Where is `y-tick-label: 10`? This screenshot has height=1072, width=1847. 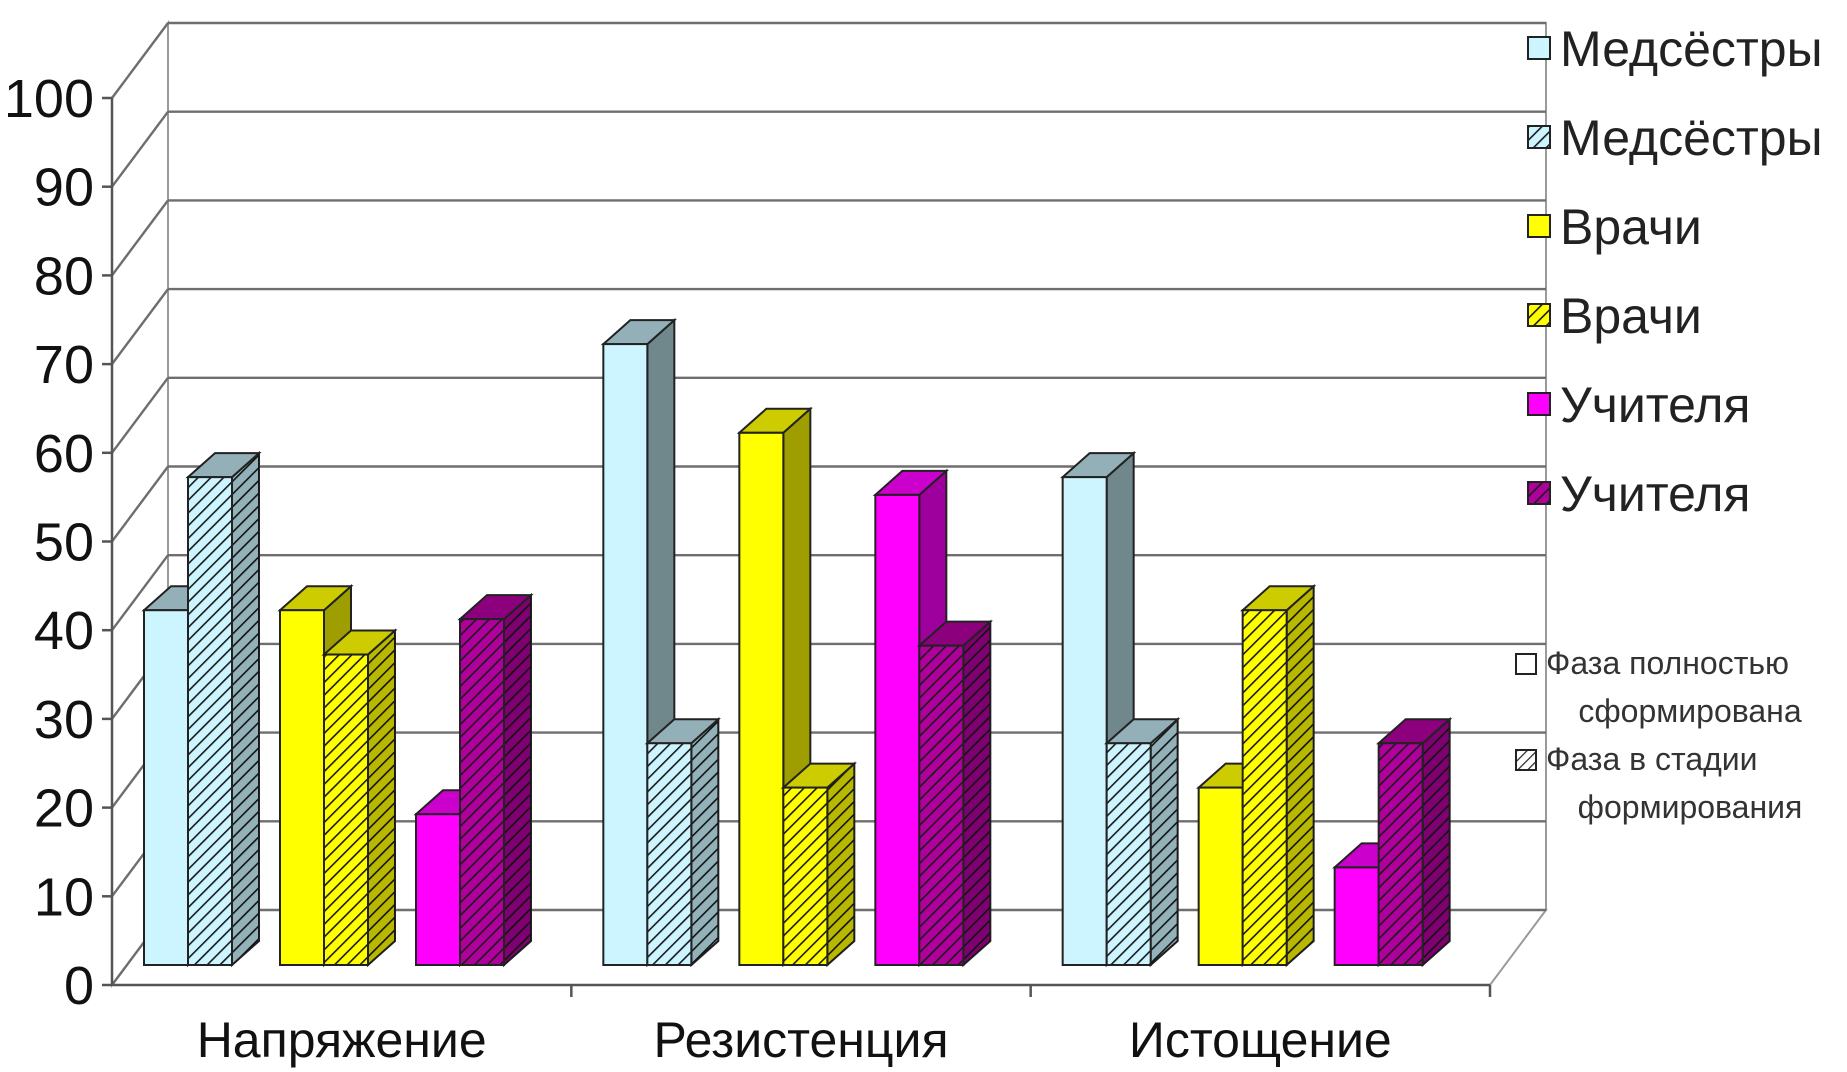 y-tick-label: 10 is located at coordinates (64, 897).